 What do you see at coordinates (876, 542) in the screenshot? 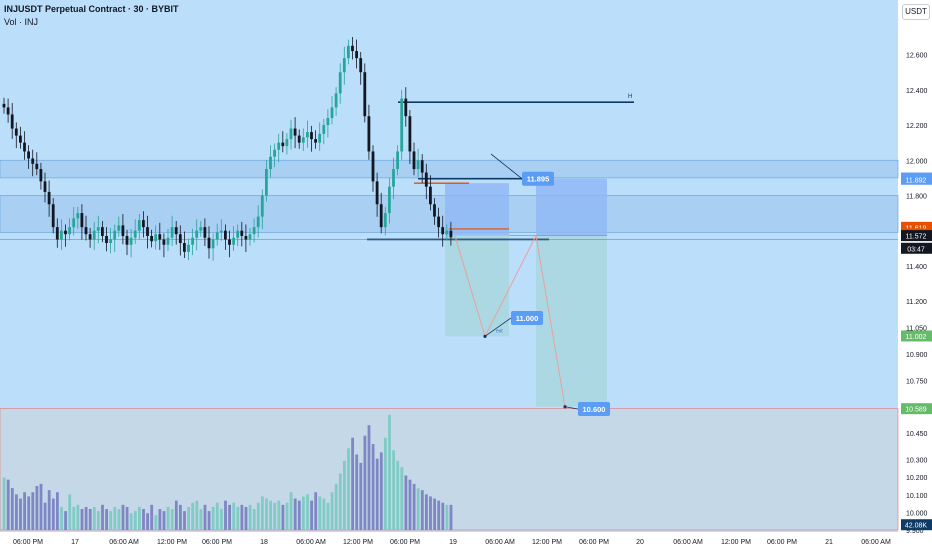
I see `x-tick-label: 06:00 AM` at bounding box center [876, 542].